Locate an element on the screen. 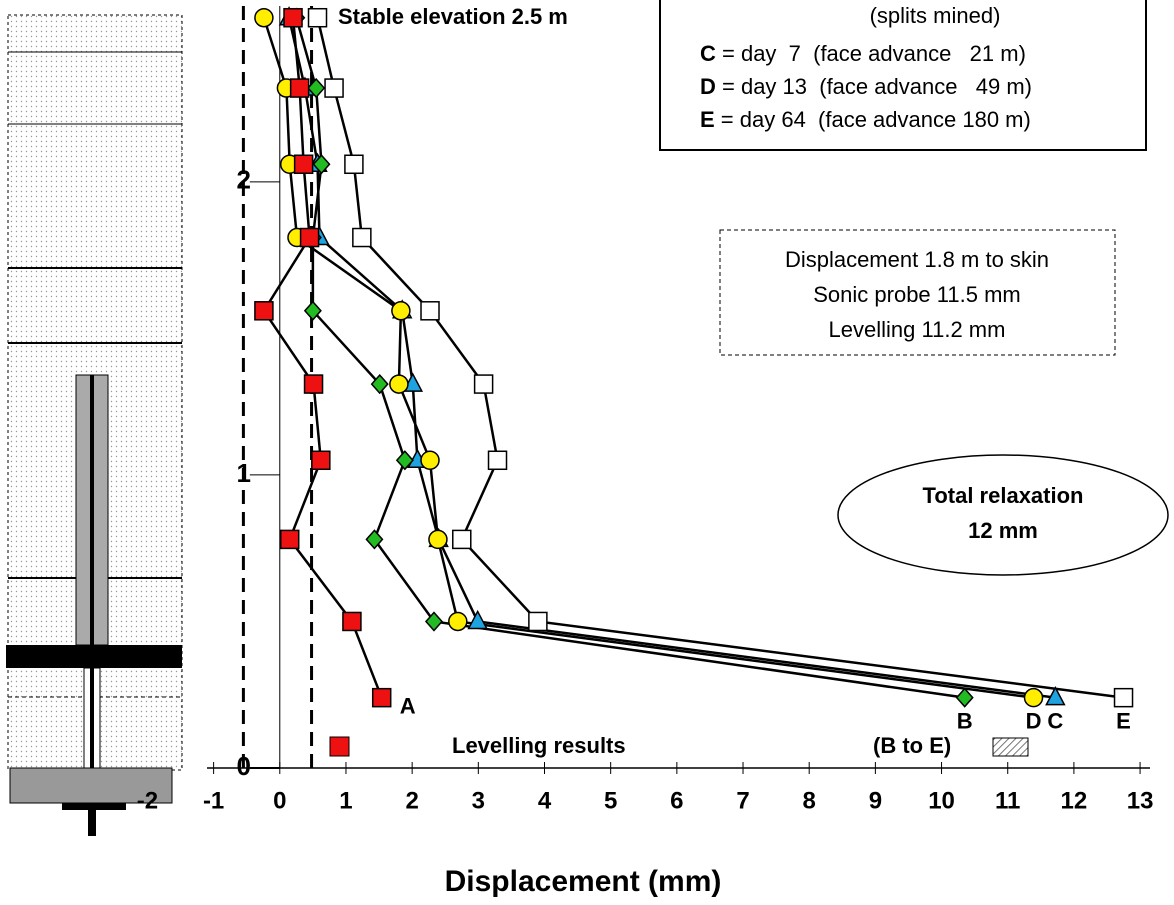 The height and width of the screenshot is (905, 1174). x-tick-label: 11 is located at coordinates (1007, 800).